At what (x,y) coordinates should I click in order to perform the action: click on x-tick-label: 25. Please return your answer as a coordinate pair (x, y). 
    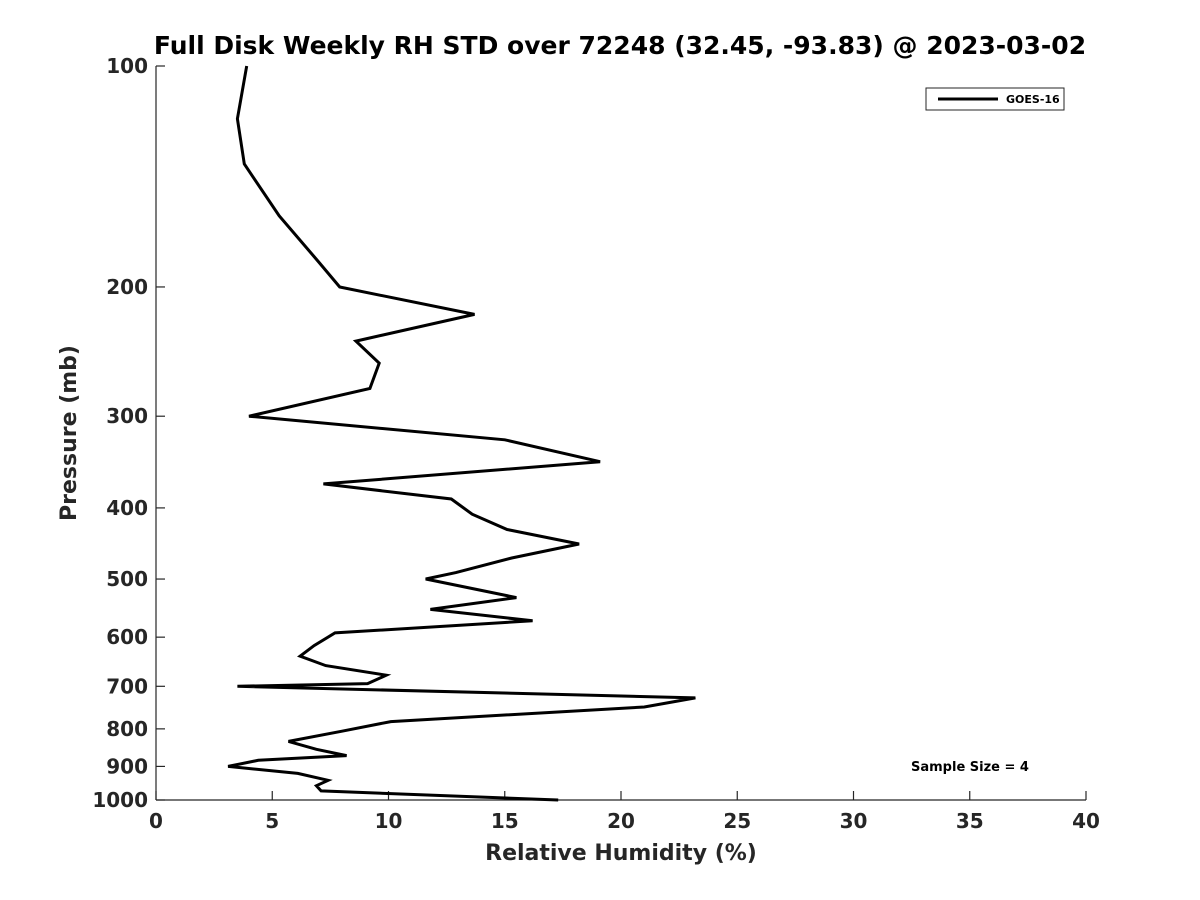
    Looking at the image, I should click on (737, 821).